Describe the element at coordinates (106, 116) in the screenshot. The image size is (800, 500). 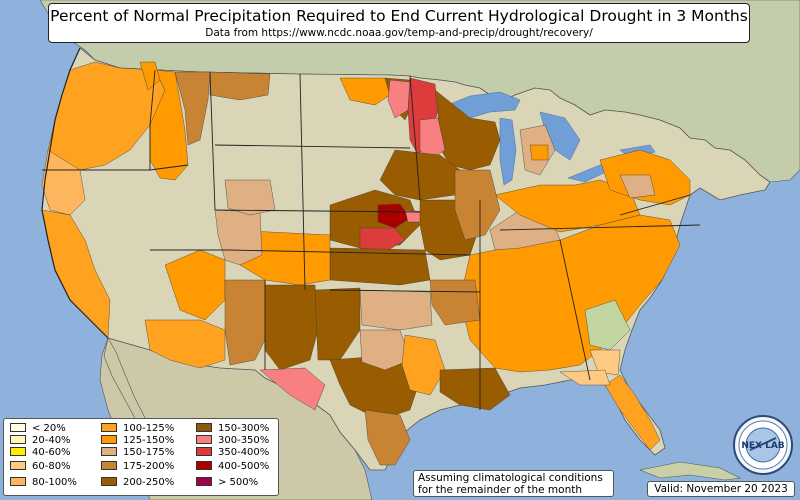
I see `region-pacific-northwest` at that location.